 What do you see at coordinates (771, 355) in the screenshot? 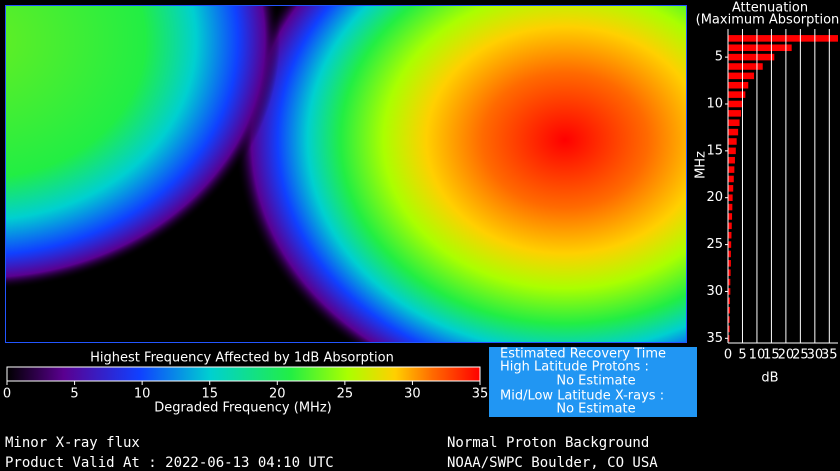
I see `x-tick-label: 15` at bounding box center [771, 355].